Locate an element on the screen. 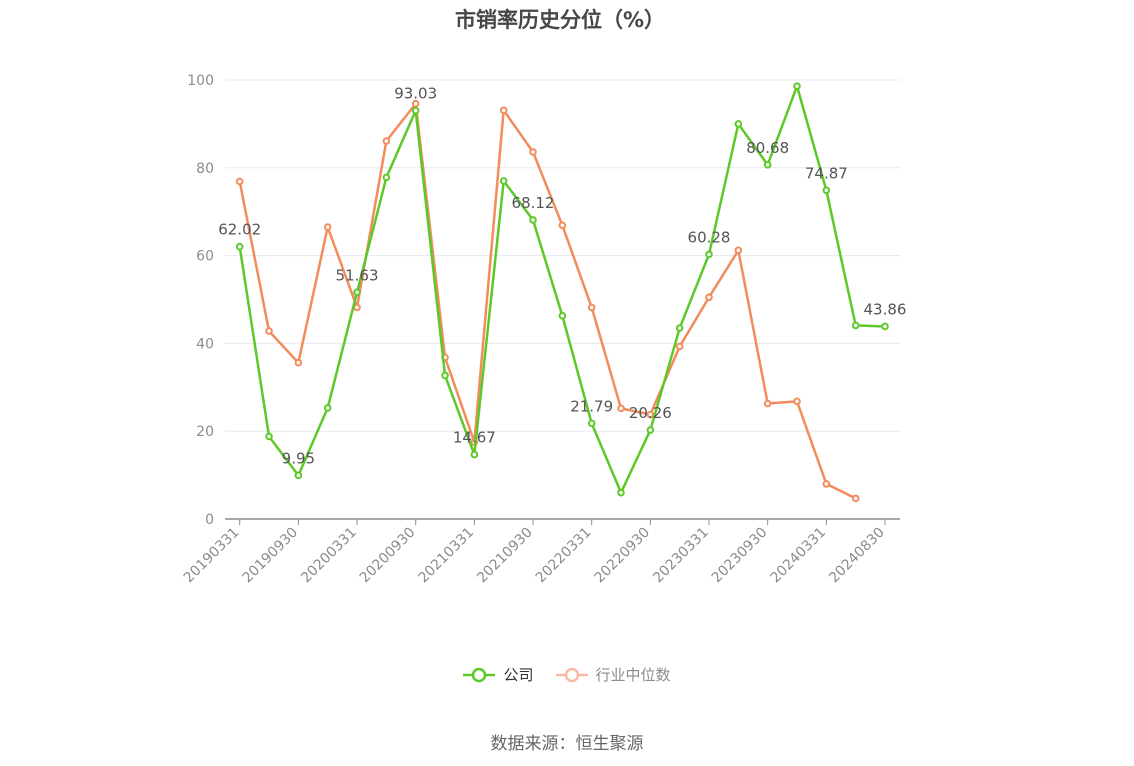 The width and height of the screenshot is (1134, 766). x-tick-label: 20220331 is located at coordinates (564, 556).